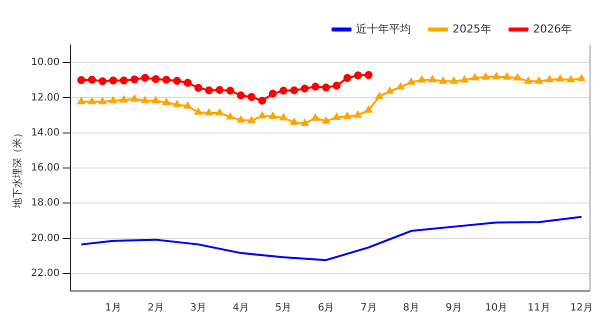  I want to click on x-tick-label: 8月, so click(411, 308).